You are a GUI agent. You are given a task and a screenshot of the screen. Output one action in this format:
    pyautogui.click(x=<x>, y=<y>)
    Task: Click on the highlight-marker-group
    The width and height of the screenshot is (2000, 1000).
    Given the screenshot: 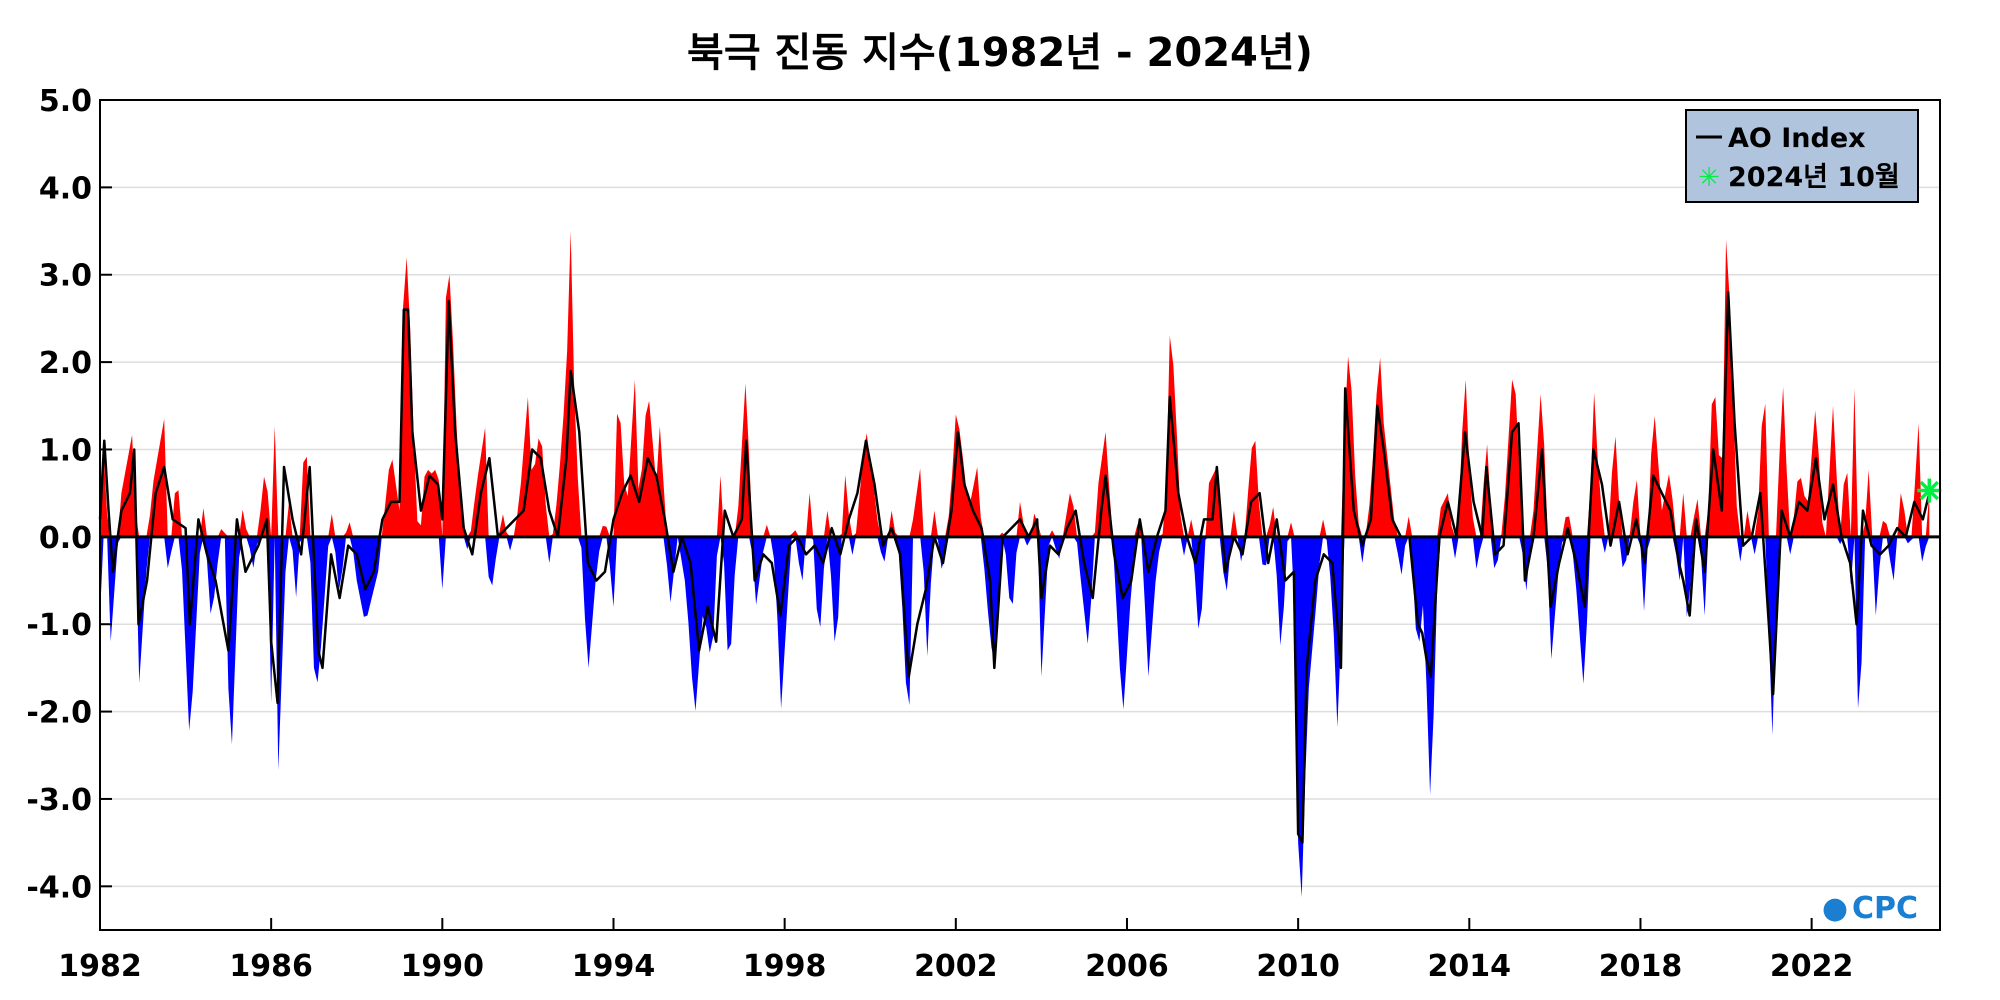 What is the action you would take?
    pyautogui.click(x=1929, y=490)
    